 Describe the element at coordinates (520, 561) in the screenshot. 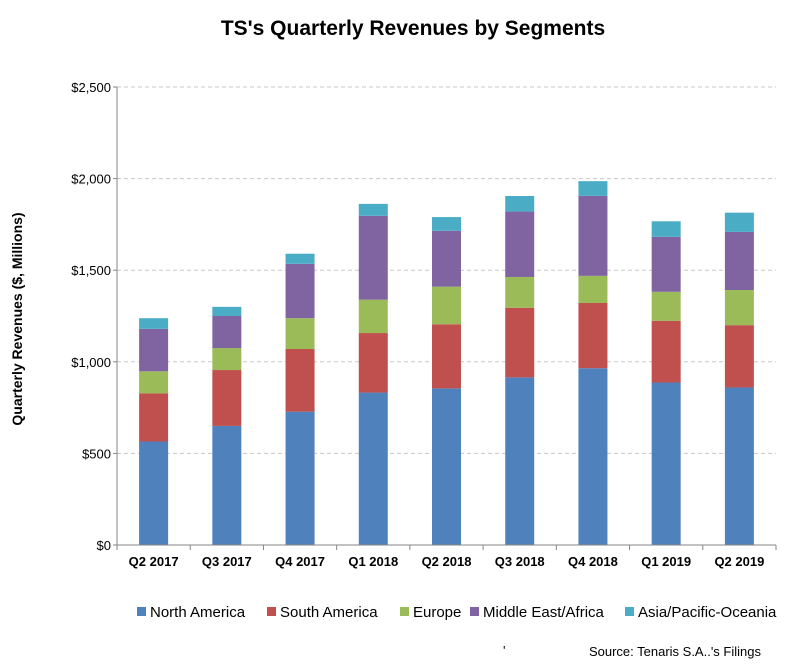

I see `x-tick-label: Q3 2018` at that location.